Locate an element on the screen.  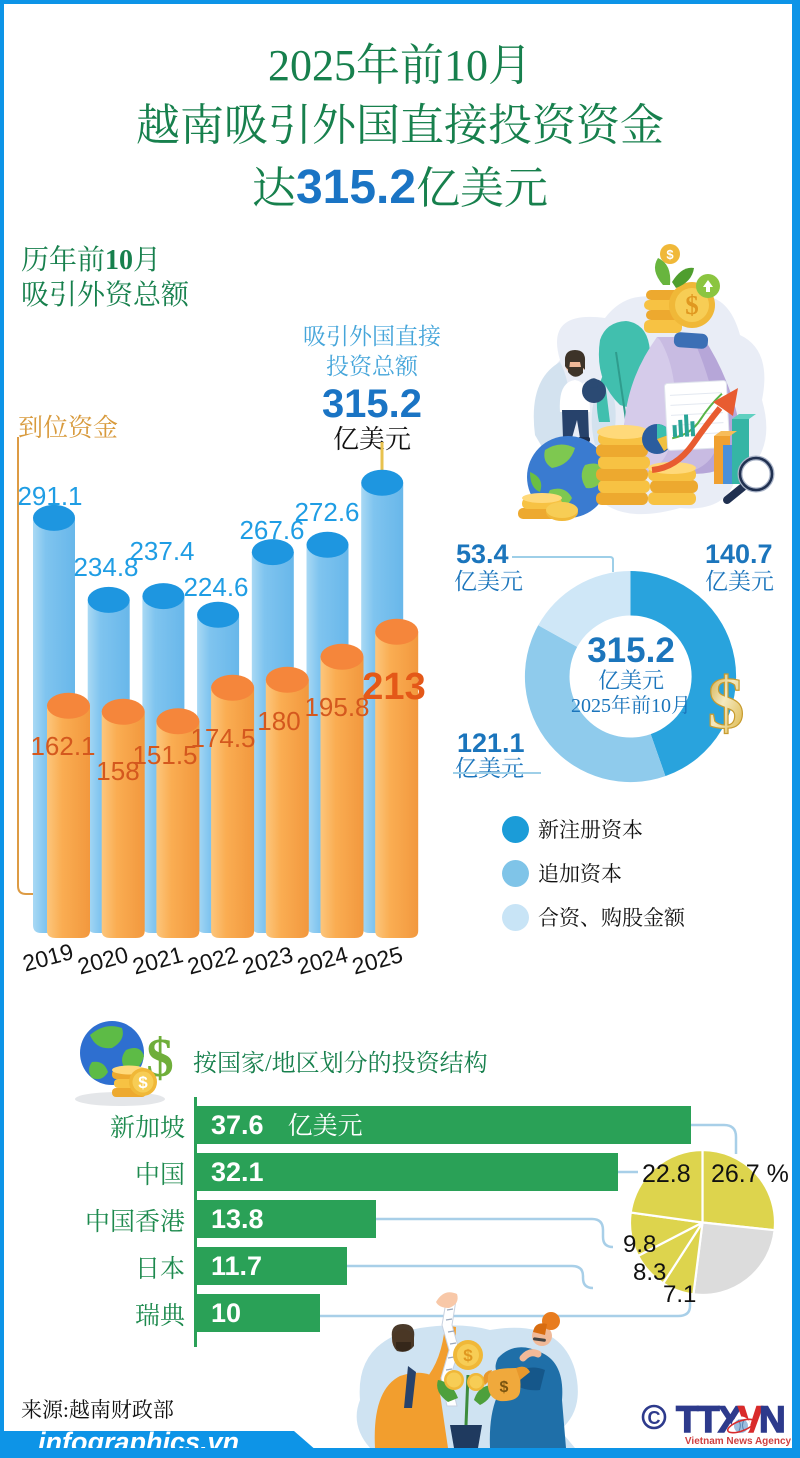
svg-text: N is located at coordinates (772, 1419).